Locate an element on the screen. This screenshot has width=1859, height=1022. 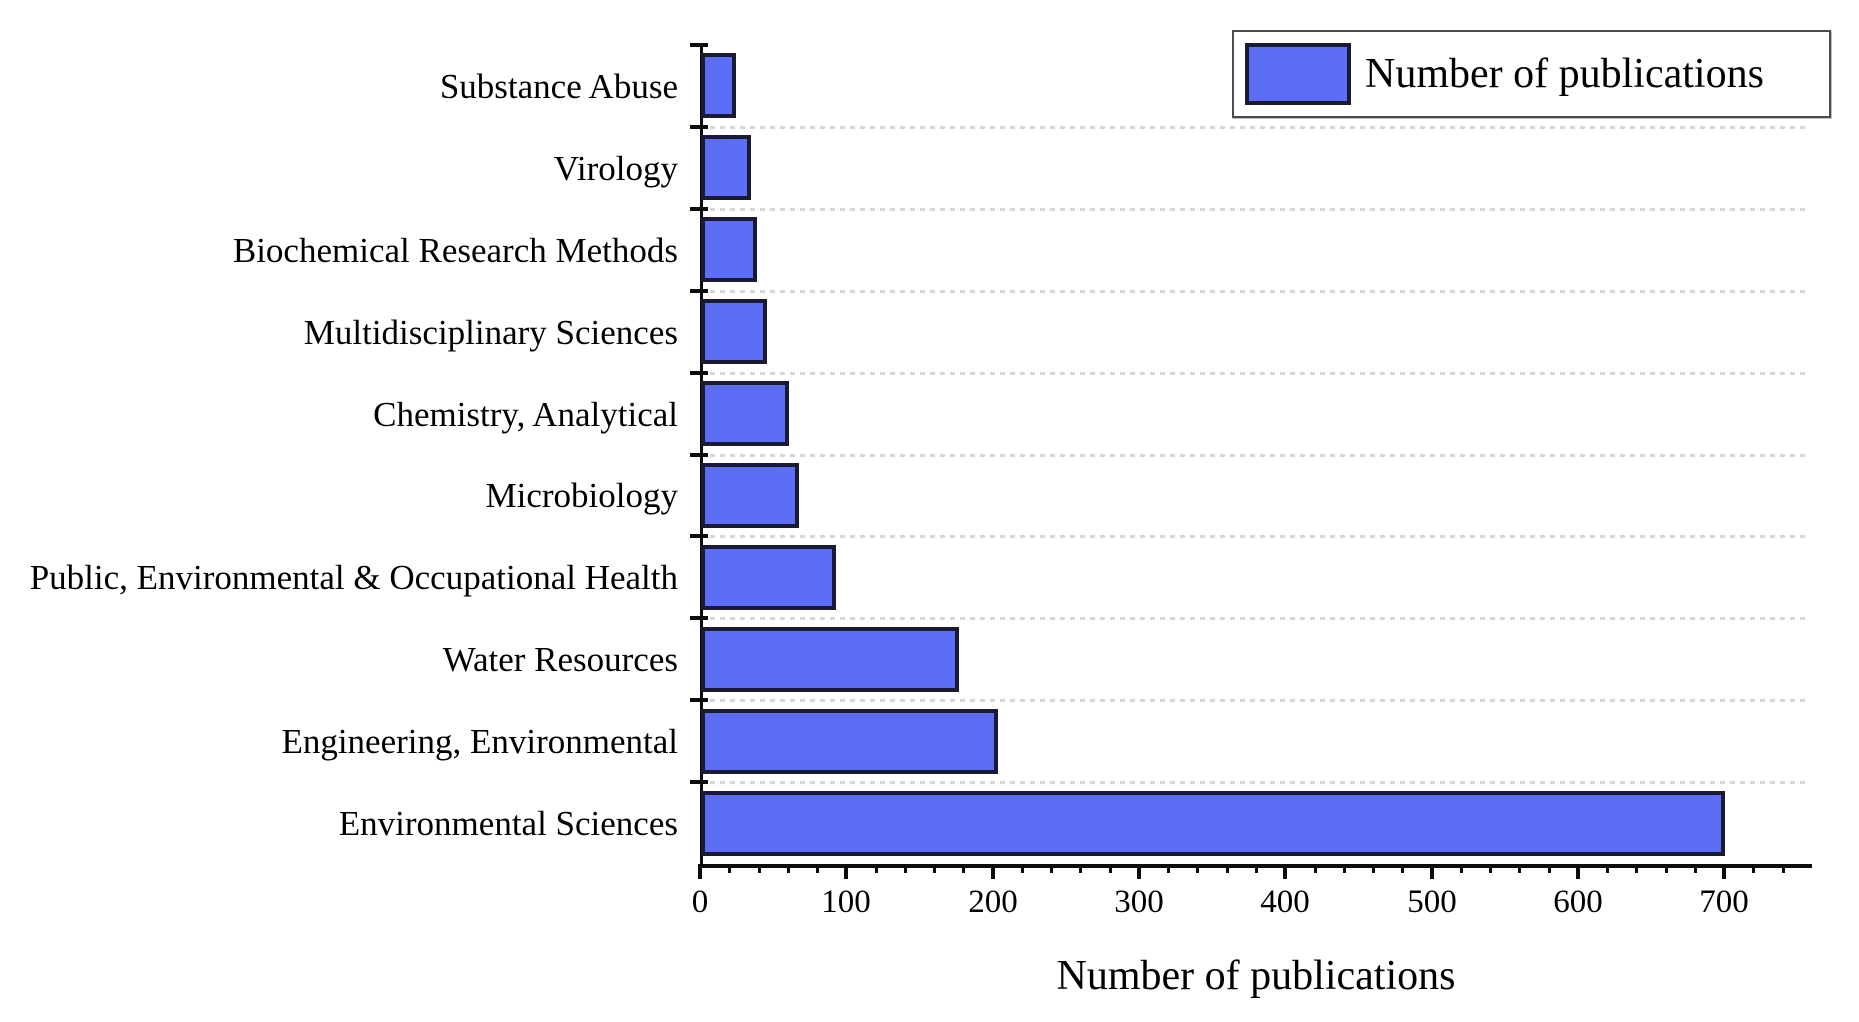
x-tick-label: 700 is located at coordinates (1724, 902).